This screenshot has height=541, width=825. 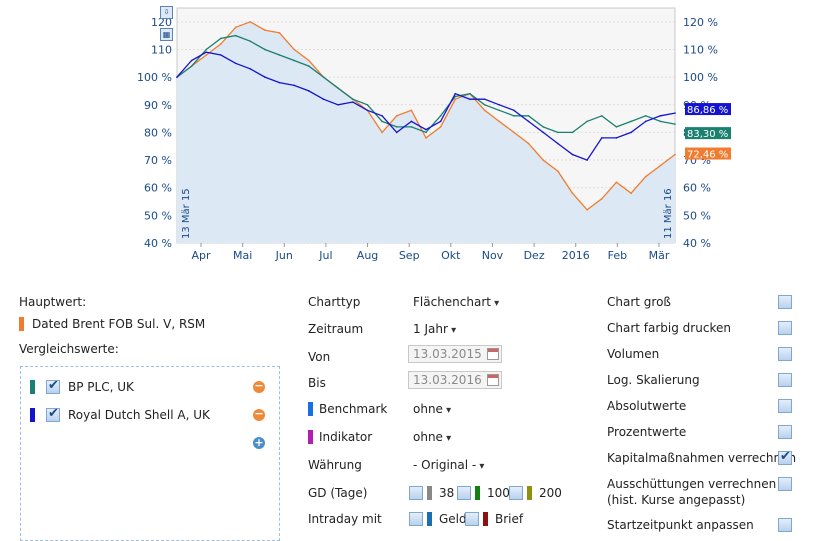 I want to click on charttyp-select: Flächenchart, so click(x=456, y=302).